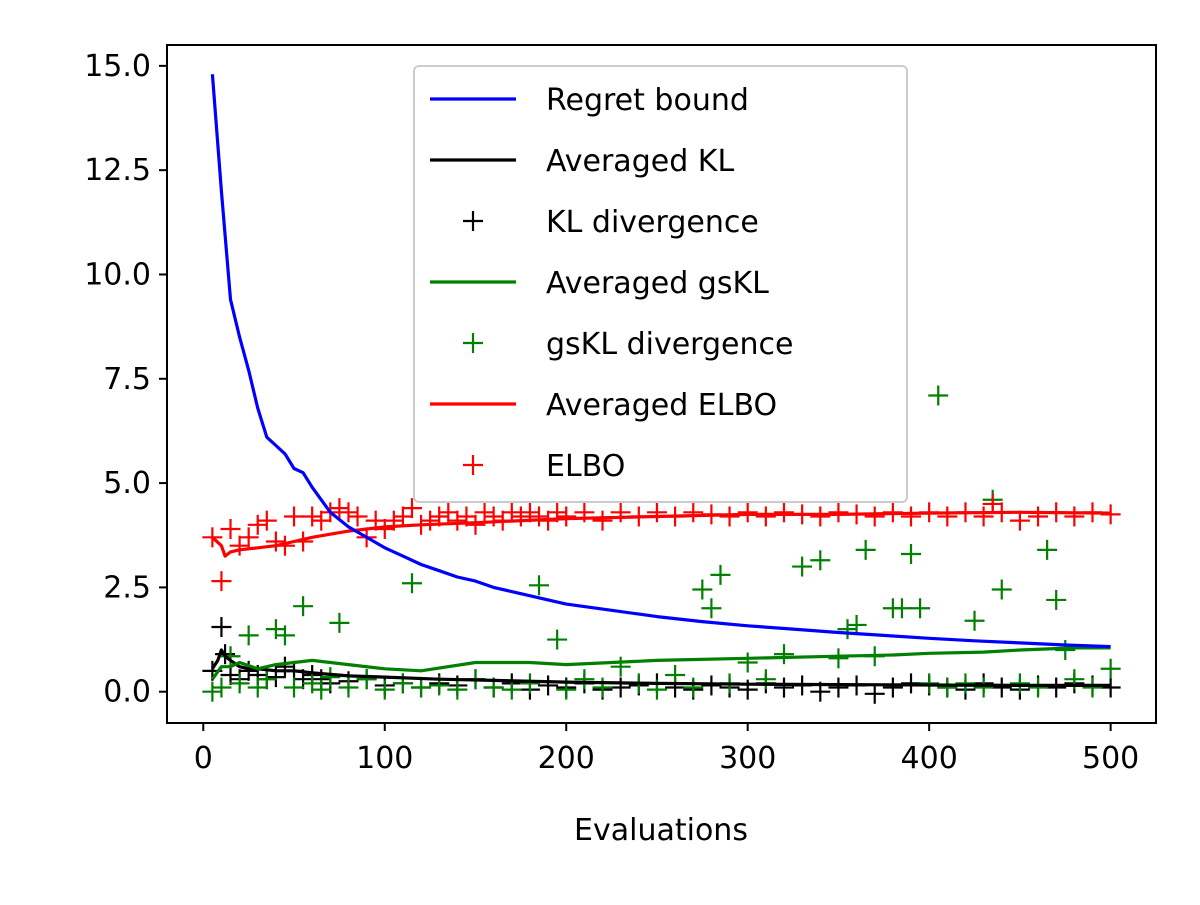 This screenshot has width=1200, height=905. I want to click on legend-label: Regret bound, so click(647, 100).